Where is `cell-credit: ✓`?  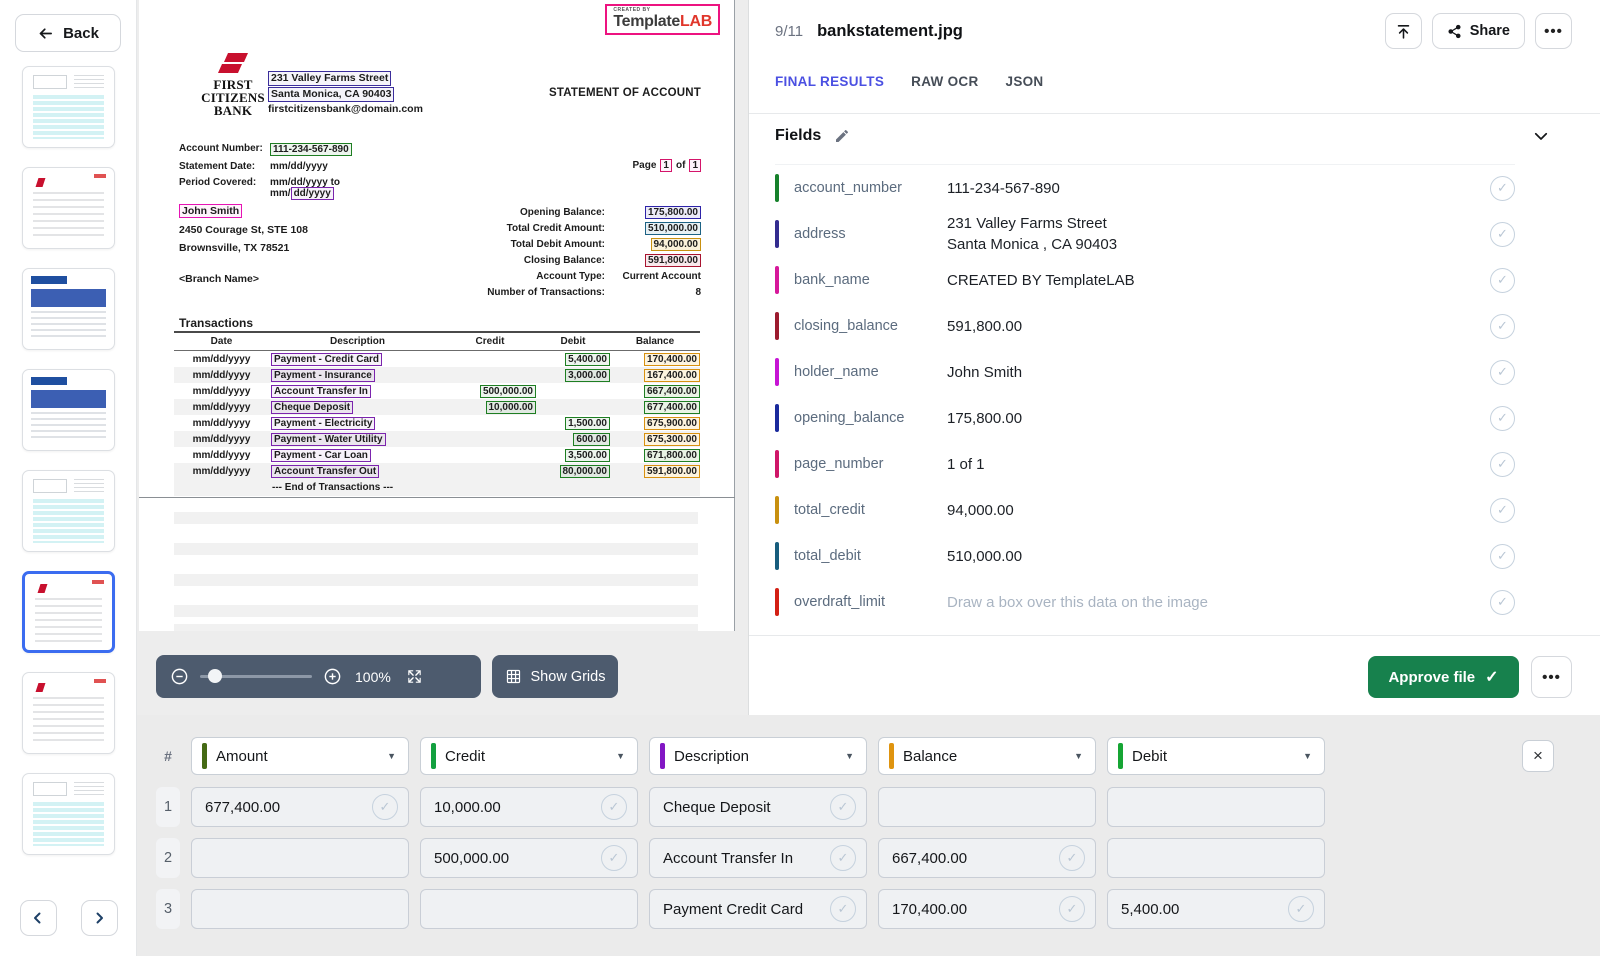
cell-credit: ✓ is located at coordinates (529, 909).